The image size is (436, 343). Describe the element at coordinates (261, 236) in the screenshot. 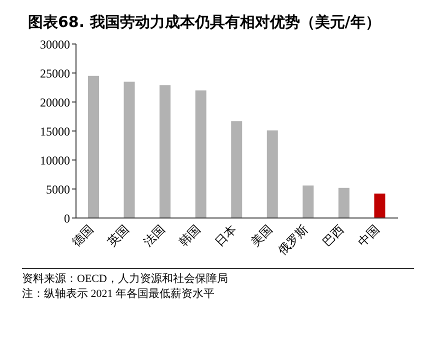

I see `x-tick-label: 美国` at that location.